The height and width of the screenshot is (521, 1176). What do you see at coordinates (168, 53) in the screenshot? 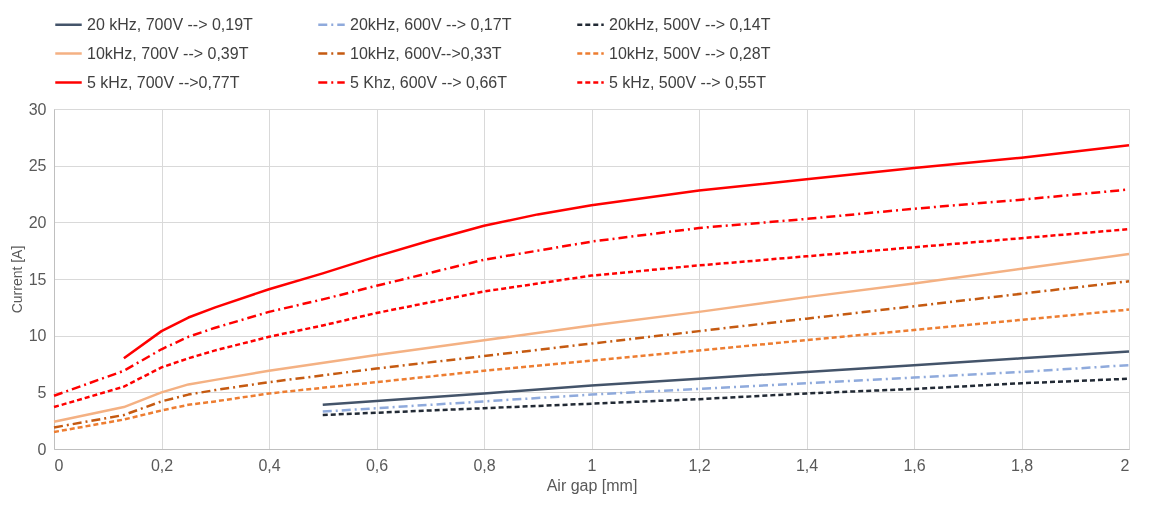
I see `legend-label: 10kHz, 700V --> 0,39T` at bounding box center [168, 53].